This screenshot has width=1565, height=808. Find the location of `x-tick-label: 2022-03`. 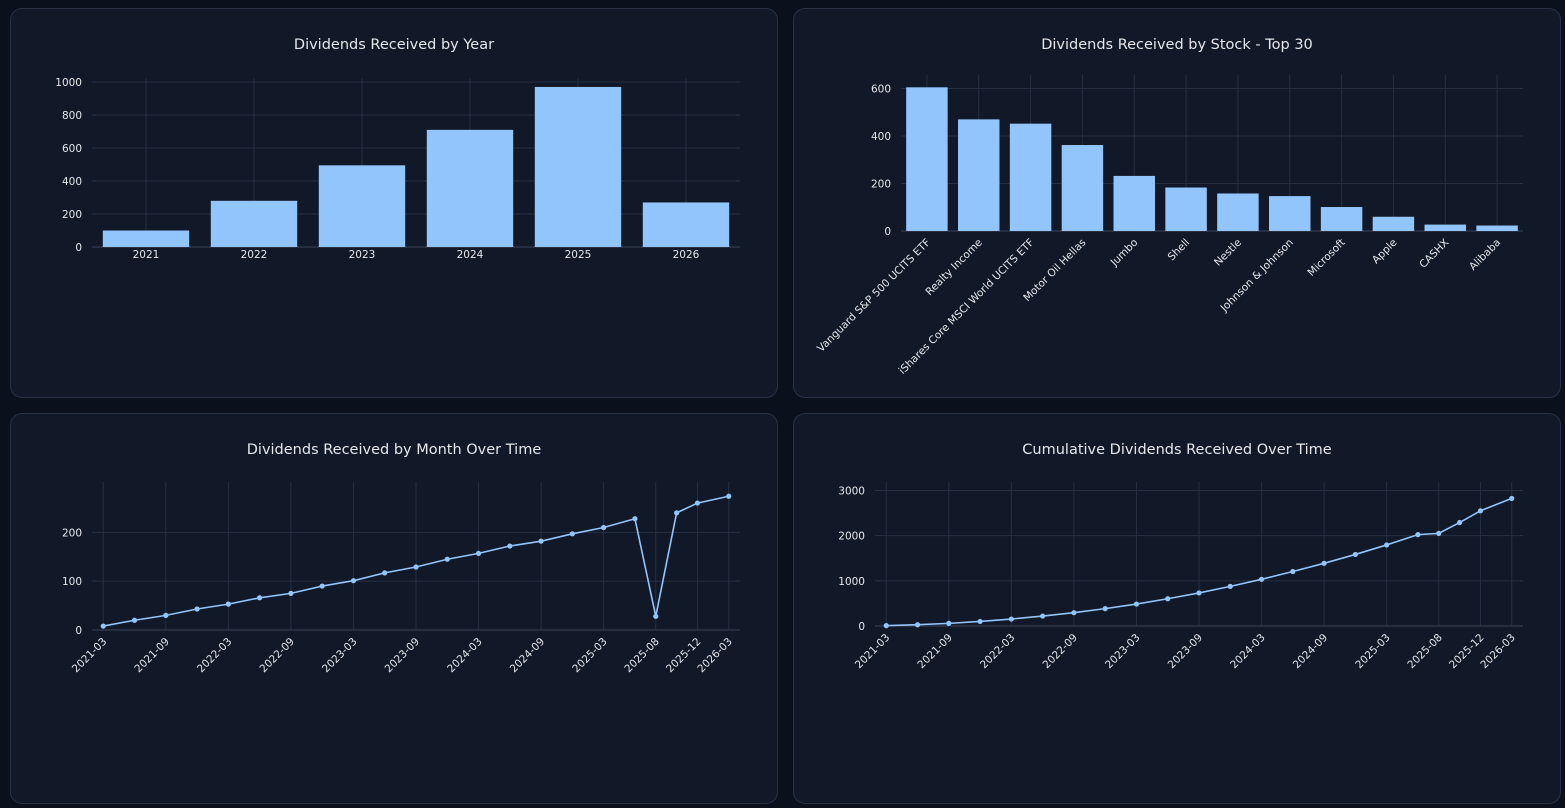

x-tick-label: 2022-03 is located at coordinates (215, 656).